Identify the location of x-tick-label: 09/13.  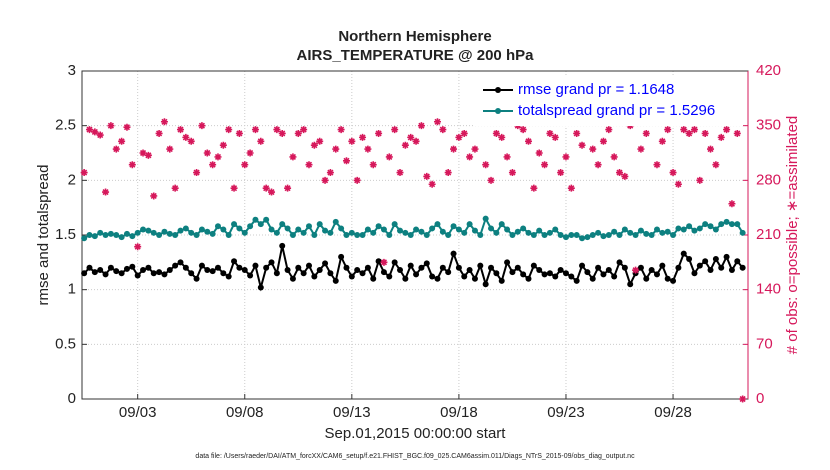
(352, 412).